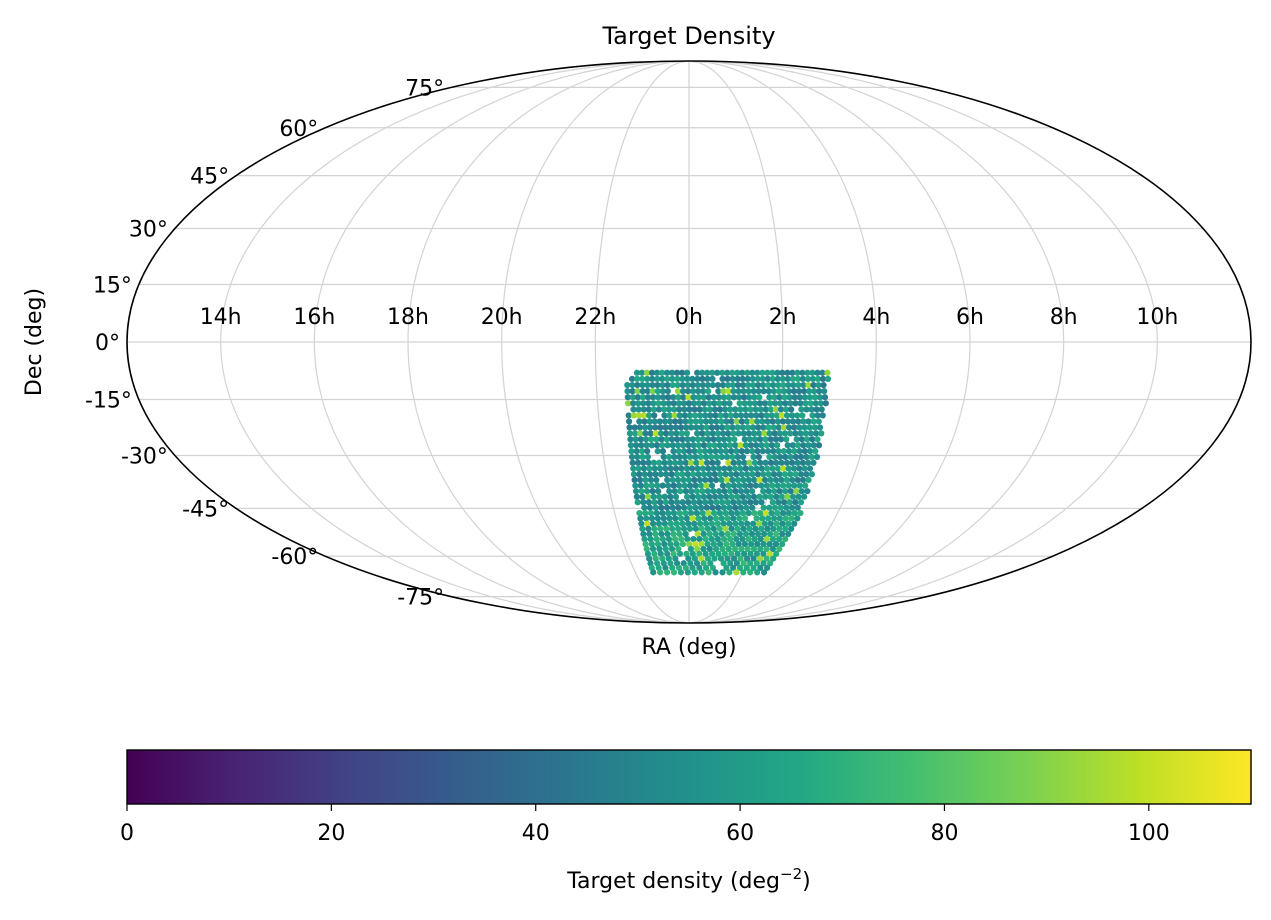  I want to click on dec-tick-label: 30°, so click(148, 229).